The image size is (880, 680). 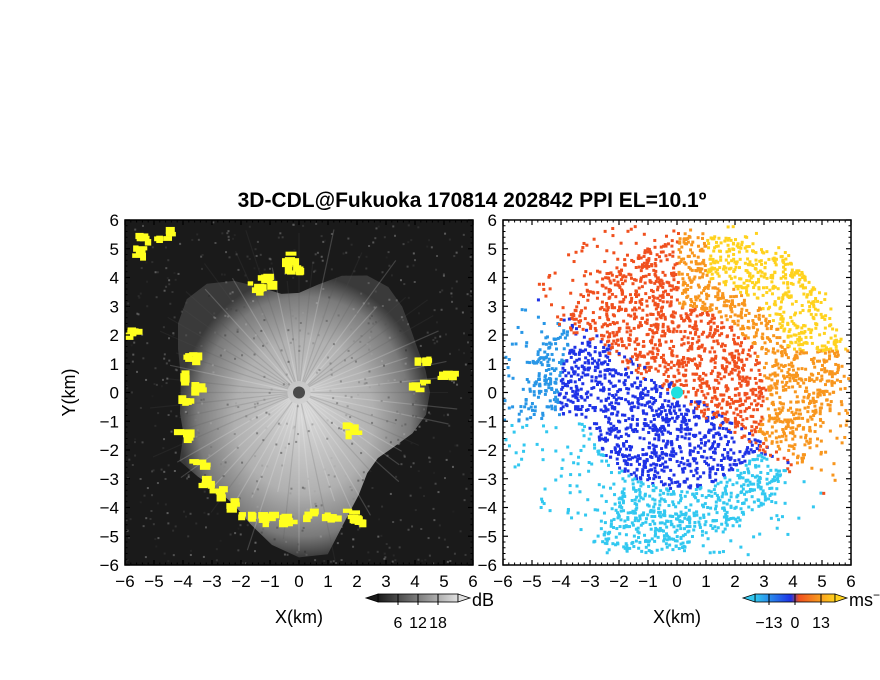 I want to click on snr-streak, so click(x=378, y=375).